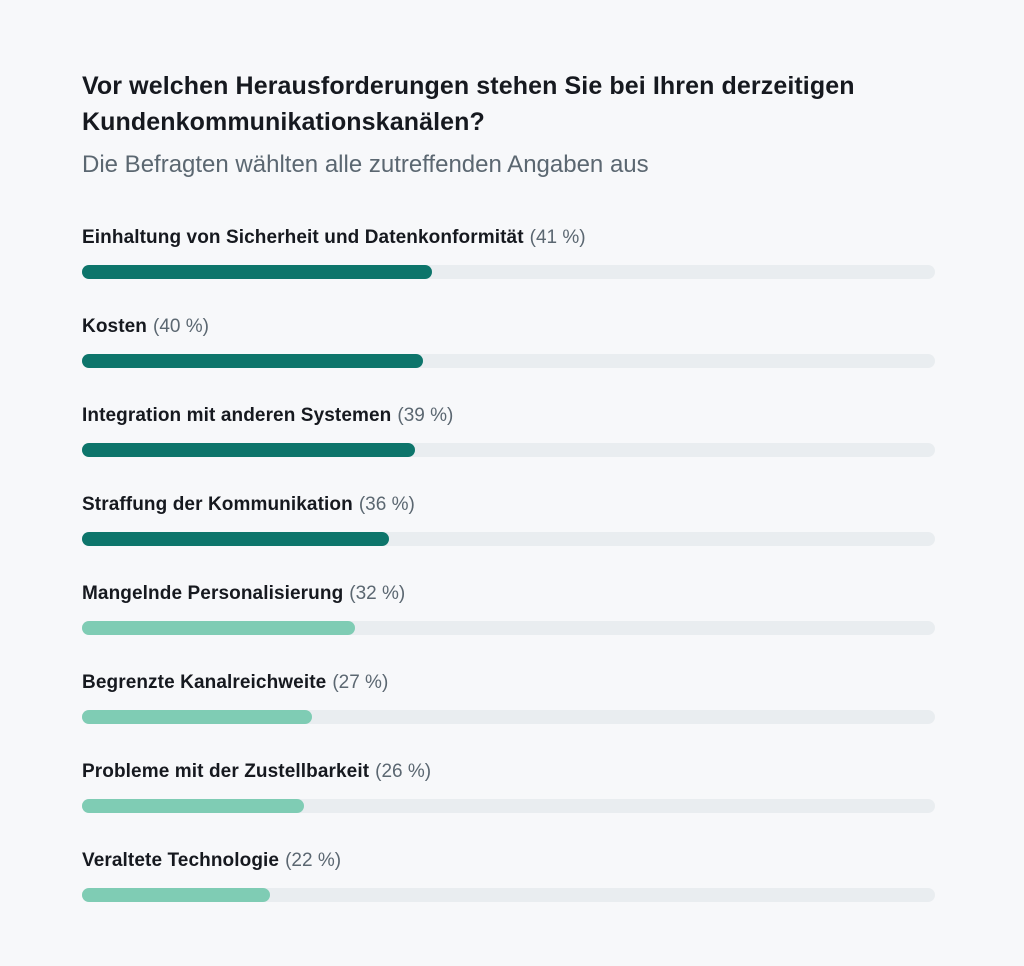 This screenshot has height=966, width=1024. Describe the element at coordinates (114, 326) in the screenshot. I see `category-label: Kosten` at that location.